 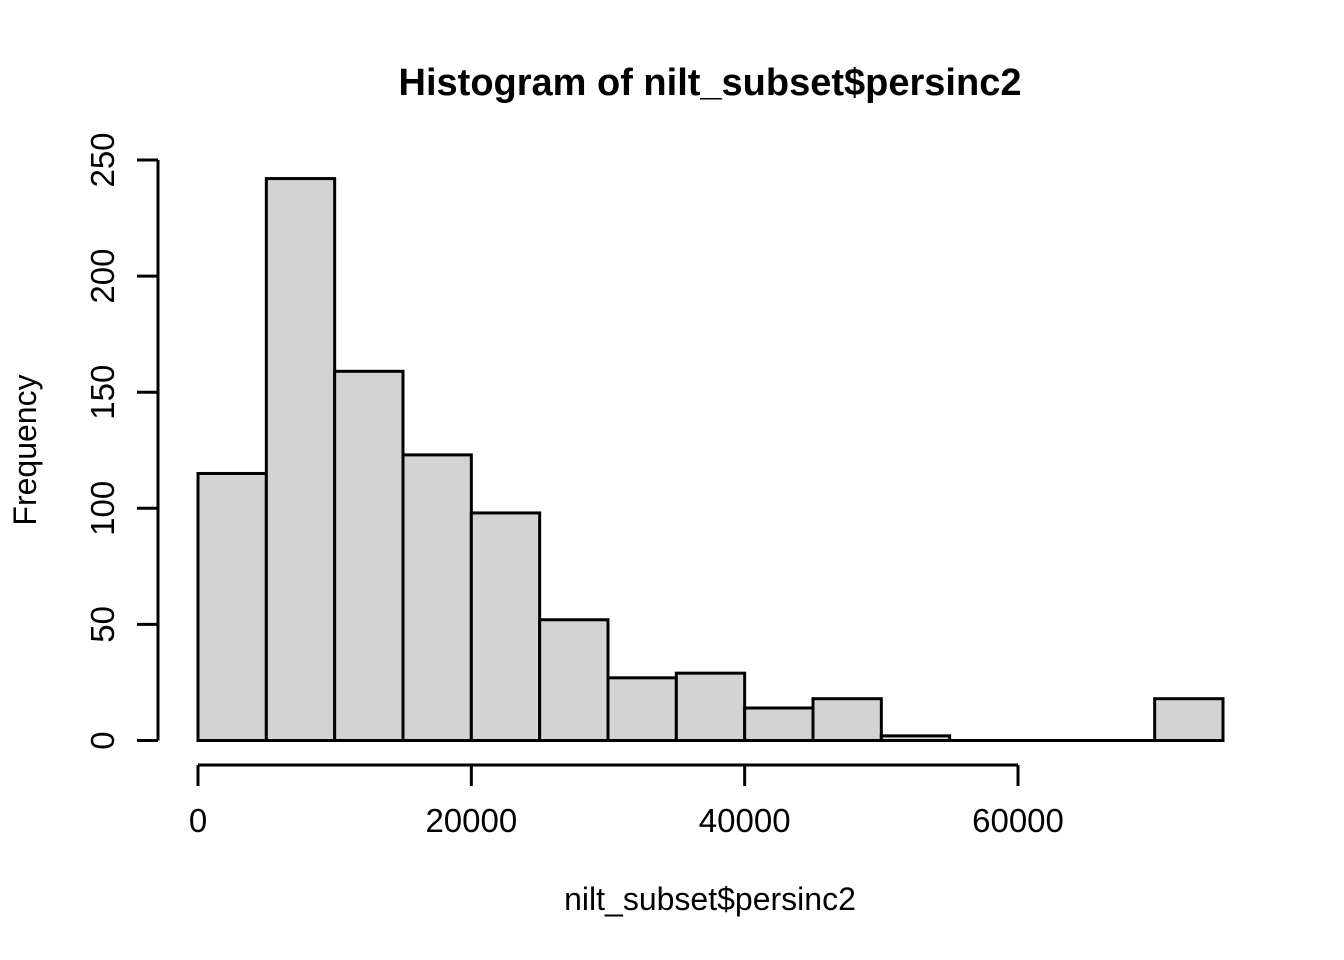 What do you see at coordinates (102, 508) in the screenshot?
I see `y-tick-label-2: 100` at bounding box center [102, 508].